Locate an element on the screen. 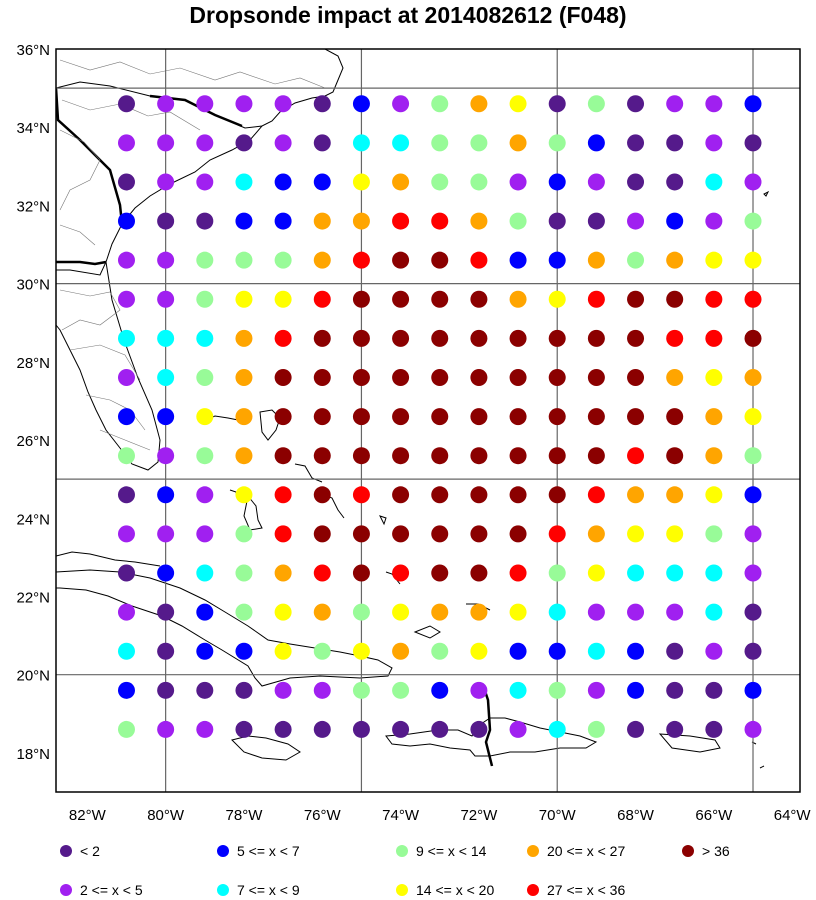 This screenshot has width=816, height=900. legend-label: 2 <= x < 5 is located at coordinates (111, 890).